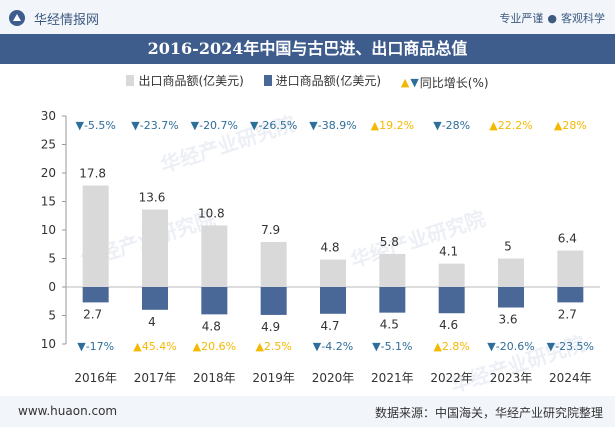 The height and width of the screenshot is (427, 615). What do you see at coordinates (307, 17) in the screenshot?
I see `top-bar: 华经情报网 专业严谨 ● 客观科学` at bounding box center [307, 17].